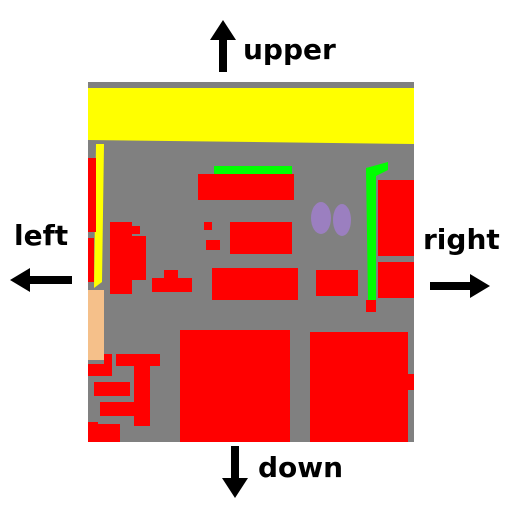  Describe the element at coordinates (460, 286) in the screenshot. I see `arrow-right-icon` at that location.